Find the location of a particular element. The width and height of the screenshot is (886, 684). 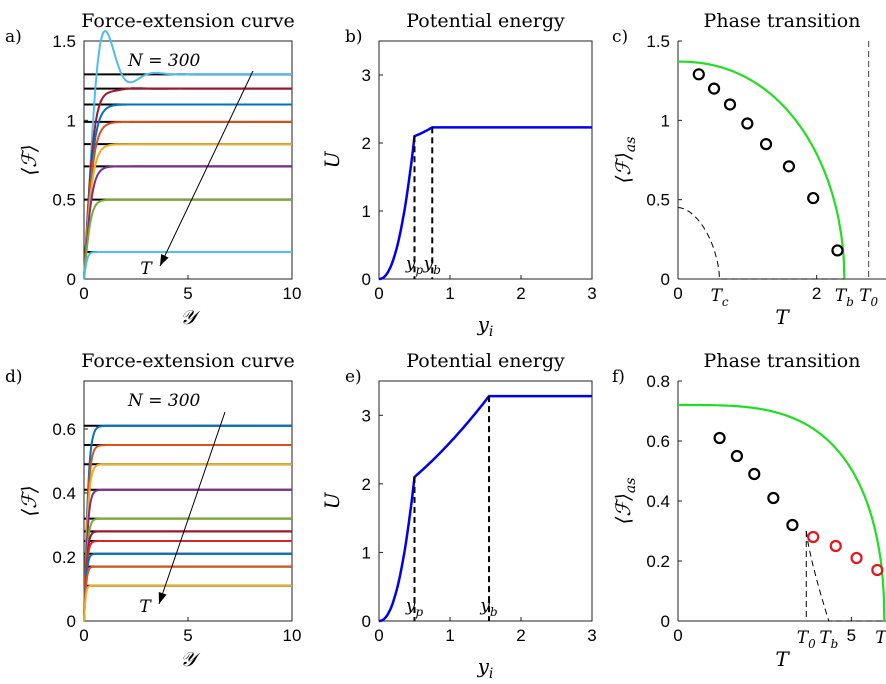

y-tick-label: 0.4 is located at coordinates (64, 493).